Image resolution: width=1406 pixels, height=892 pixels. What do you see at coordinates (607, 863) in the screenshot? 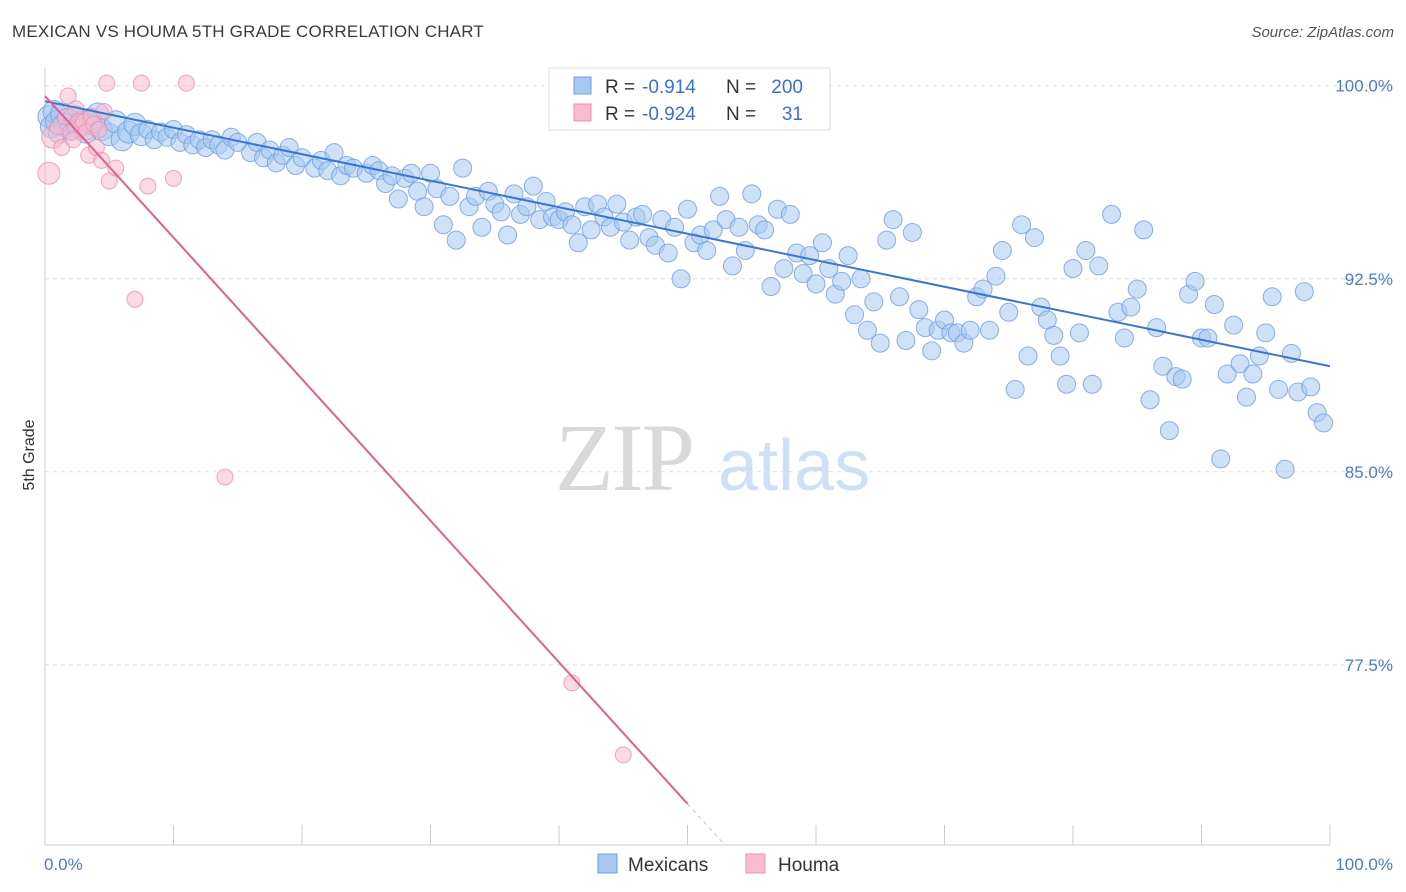
I see `legend-bottom-swatch-mexicans` at bounding box center [607, 863].